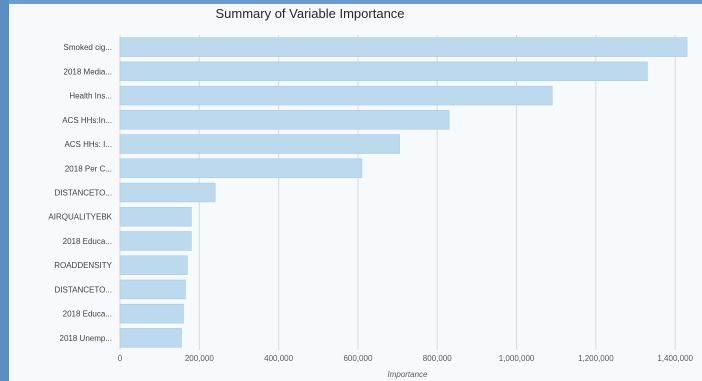 This screenshot has height=381, width=702. What do you see at coordinates (675, 358) in the screenshot?
I see `x-tick-label: 1,400,000` at bounding box center [675, 358].